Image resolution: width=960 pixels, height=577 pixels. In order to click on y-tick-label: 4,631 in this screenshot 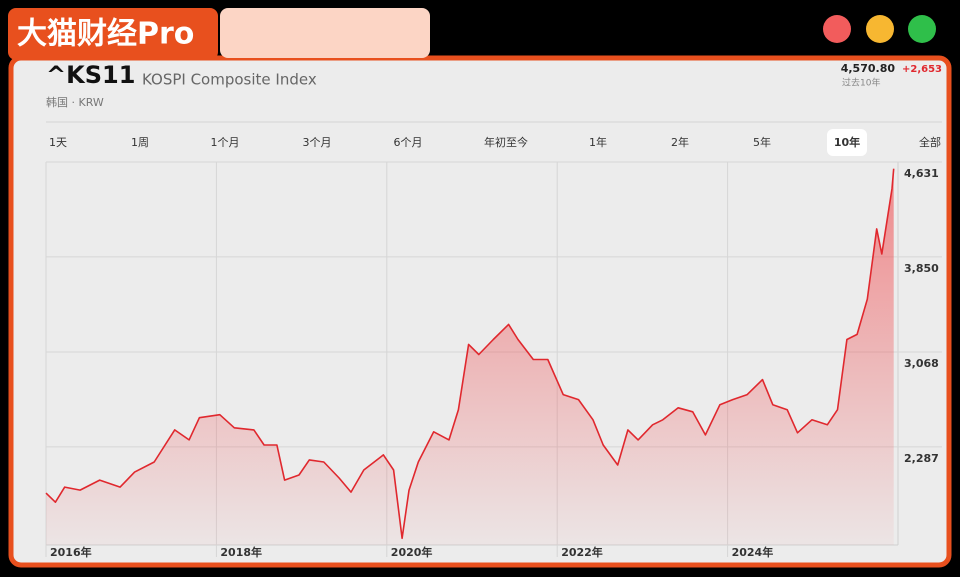, I will do `click(921, 173)`.